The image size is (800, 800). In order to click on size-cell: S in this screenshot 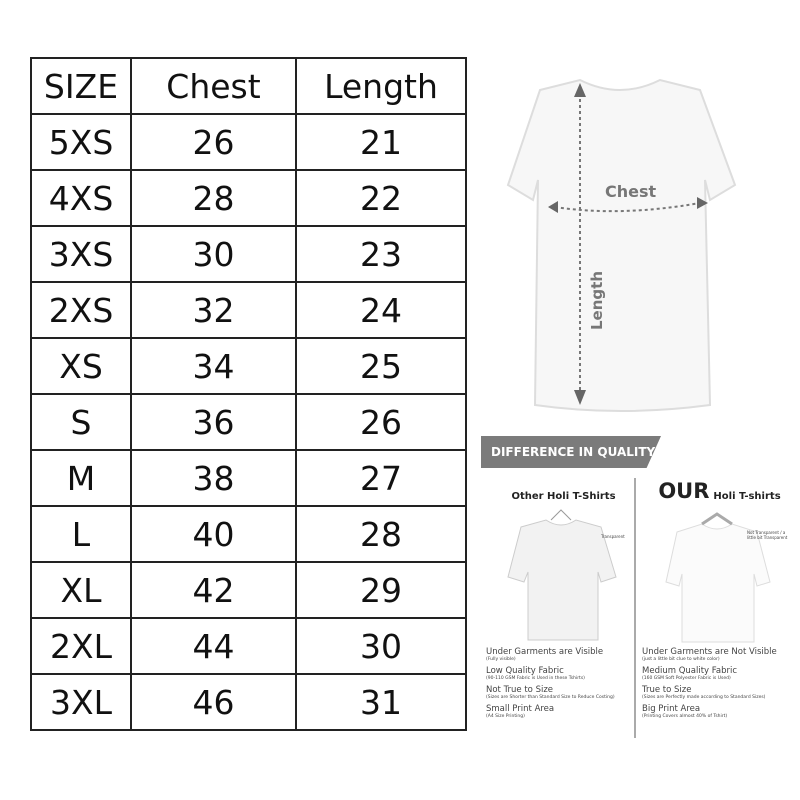, I will do `click(81, 422)`.